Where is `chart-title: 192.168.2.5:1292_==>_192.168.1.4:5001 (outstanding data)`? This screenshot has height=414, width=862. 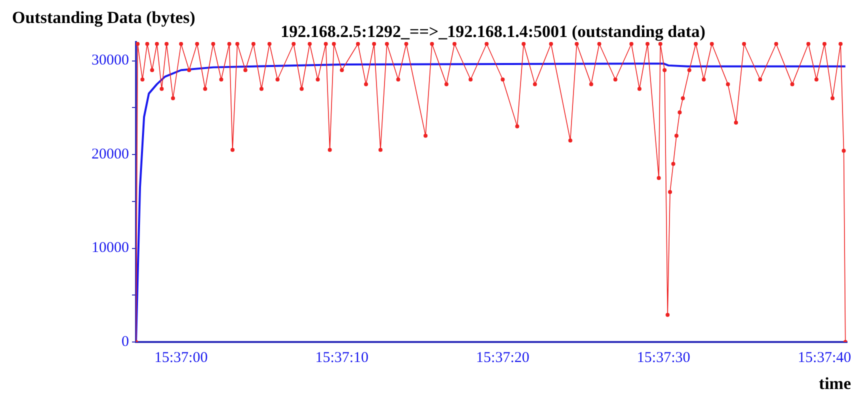
chart-title: 192.168.2.5:1292_==>_192.168.1.4:5001 (outstanding data) is located at coordinates (493, 31).